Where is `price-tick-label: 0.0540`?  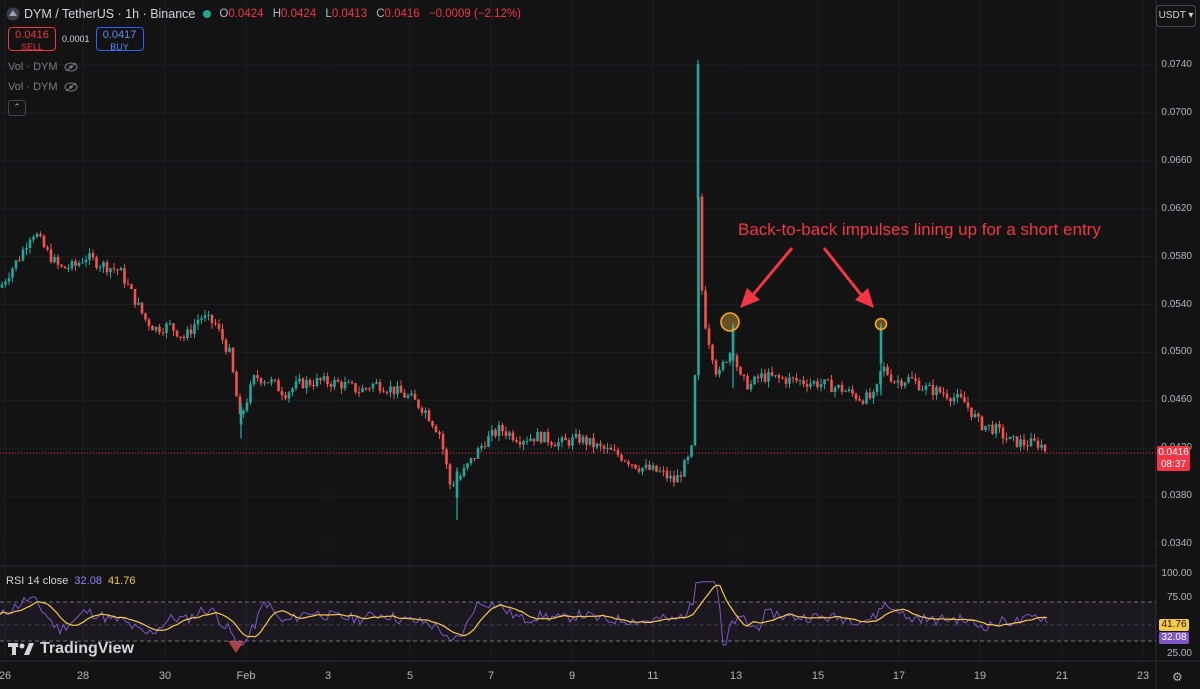
price-tick-label: 0.0540 is located at coordinates (1176, 304).